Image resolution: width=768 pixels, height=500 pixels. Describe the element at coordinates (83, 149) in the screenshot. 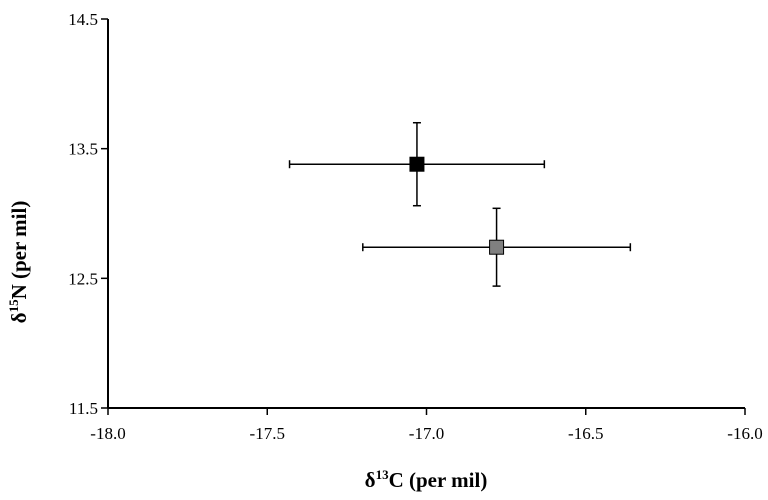

I see `y-tick-label: 13.5` at that location.